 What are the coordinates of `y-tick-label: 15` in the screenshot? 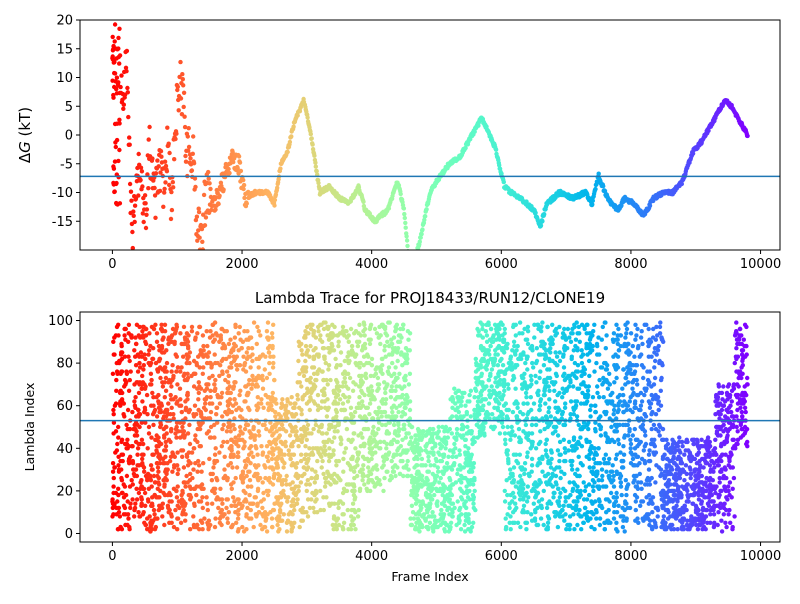 It's located at (64, 49).